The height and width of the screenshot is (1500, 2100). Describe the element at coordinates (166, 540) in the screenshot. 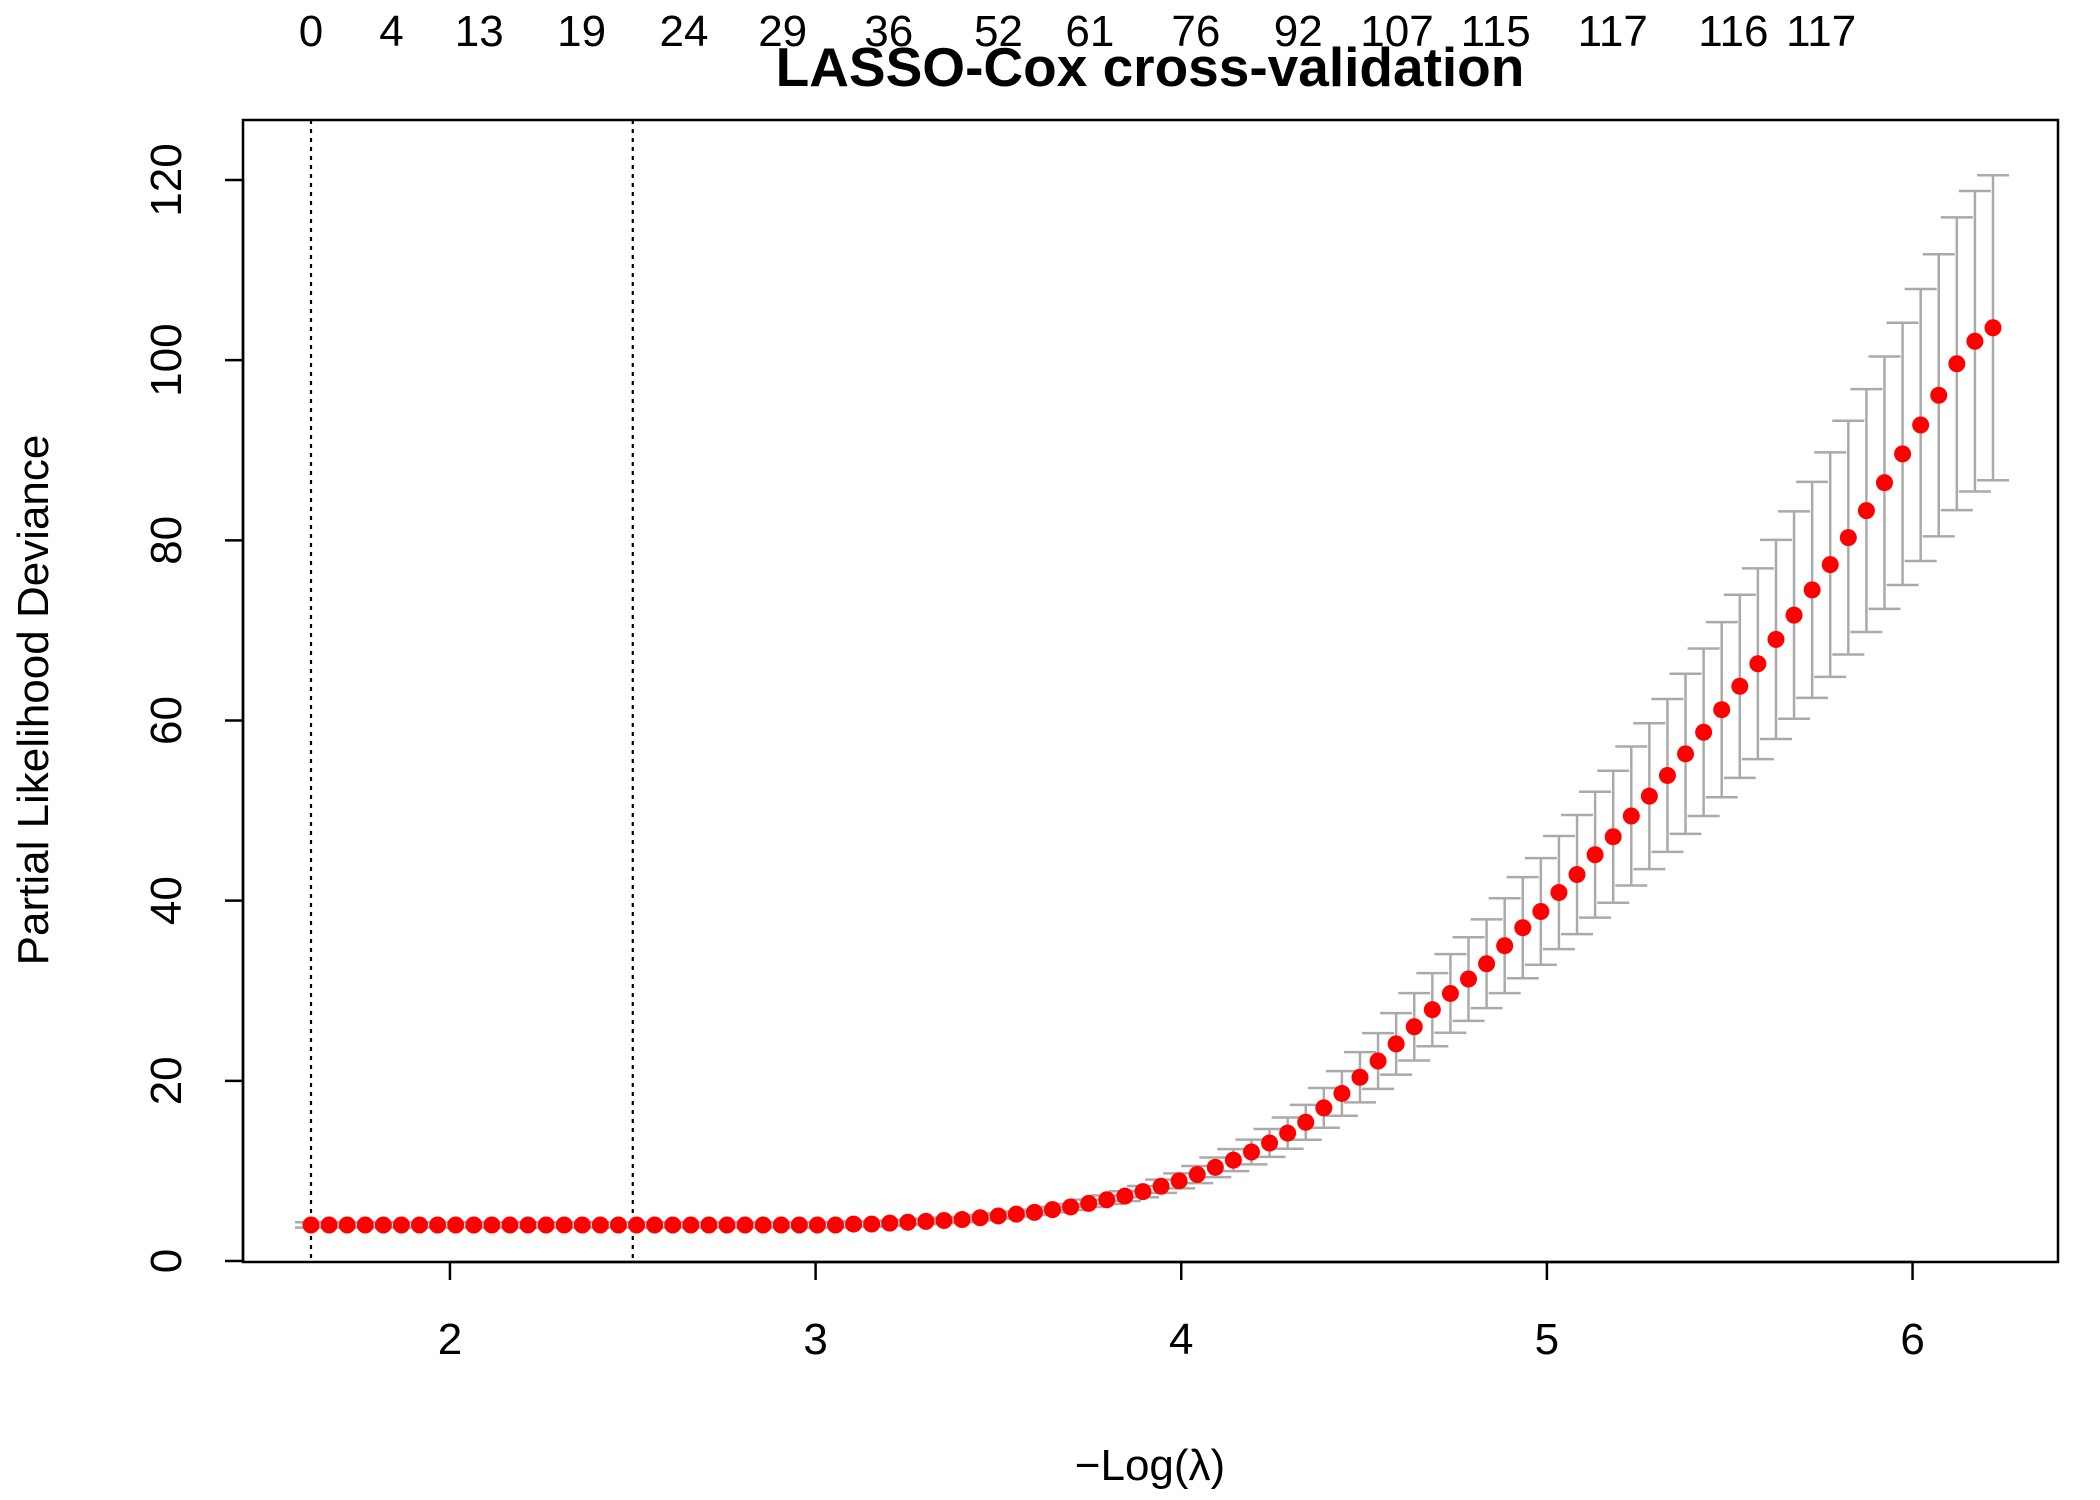

I see `y-tick-label: 80` at that location.